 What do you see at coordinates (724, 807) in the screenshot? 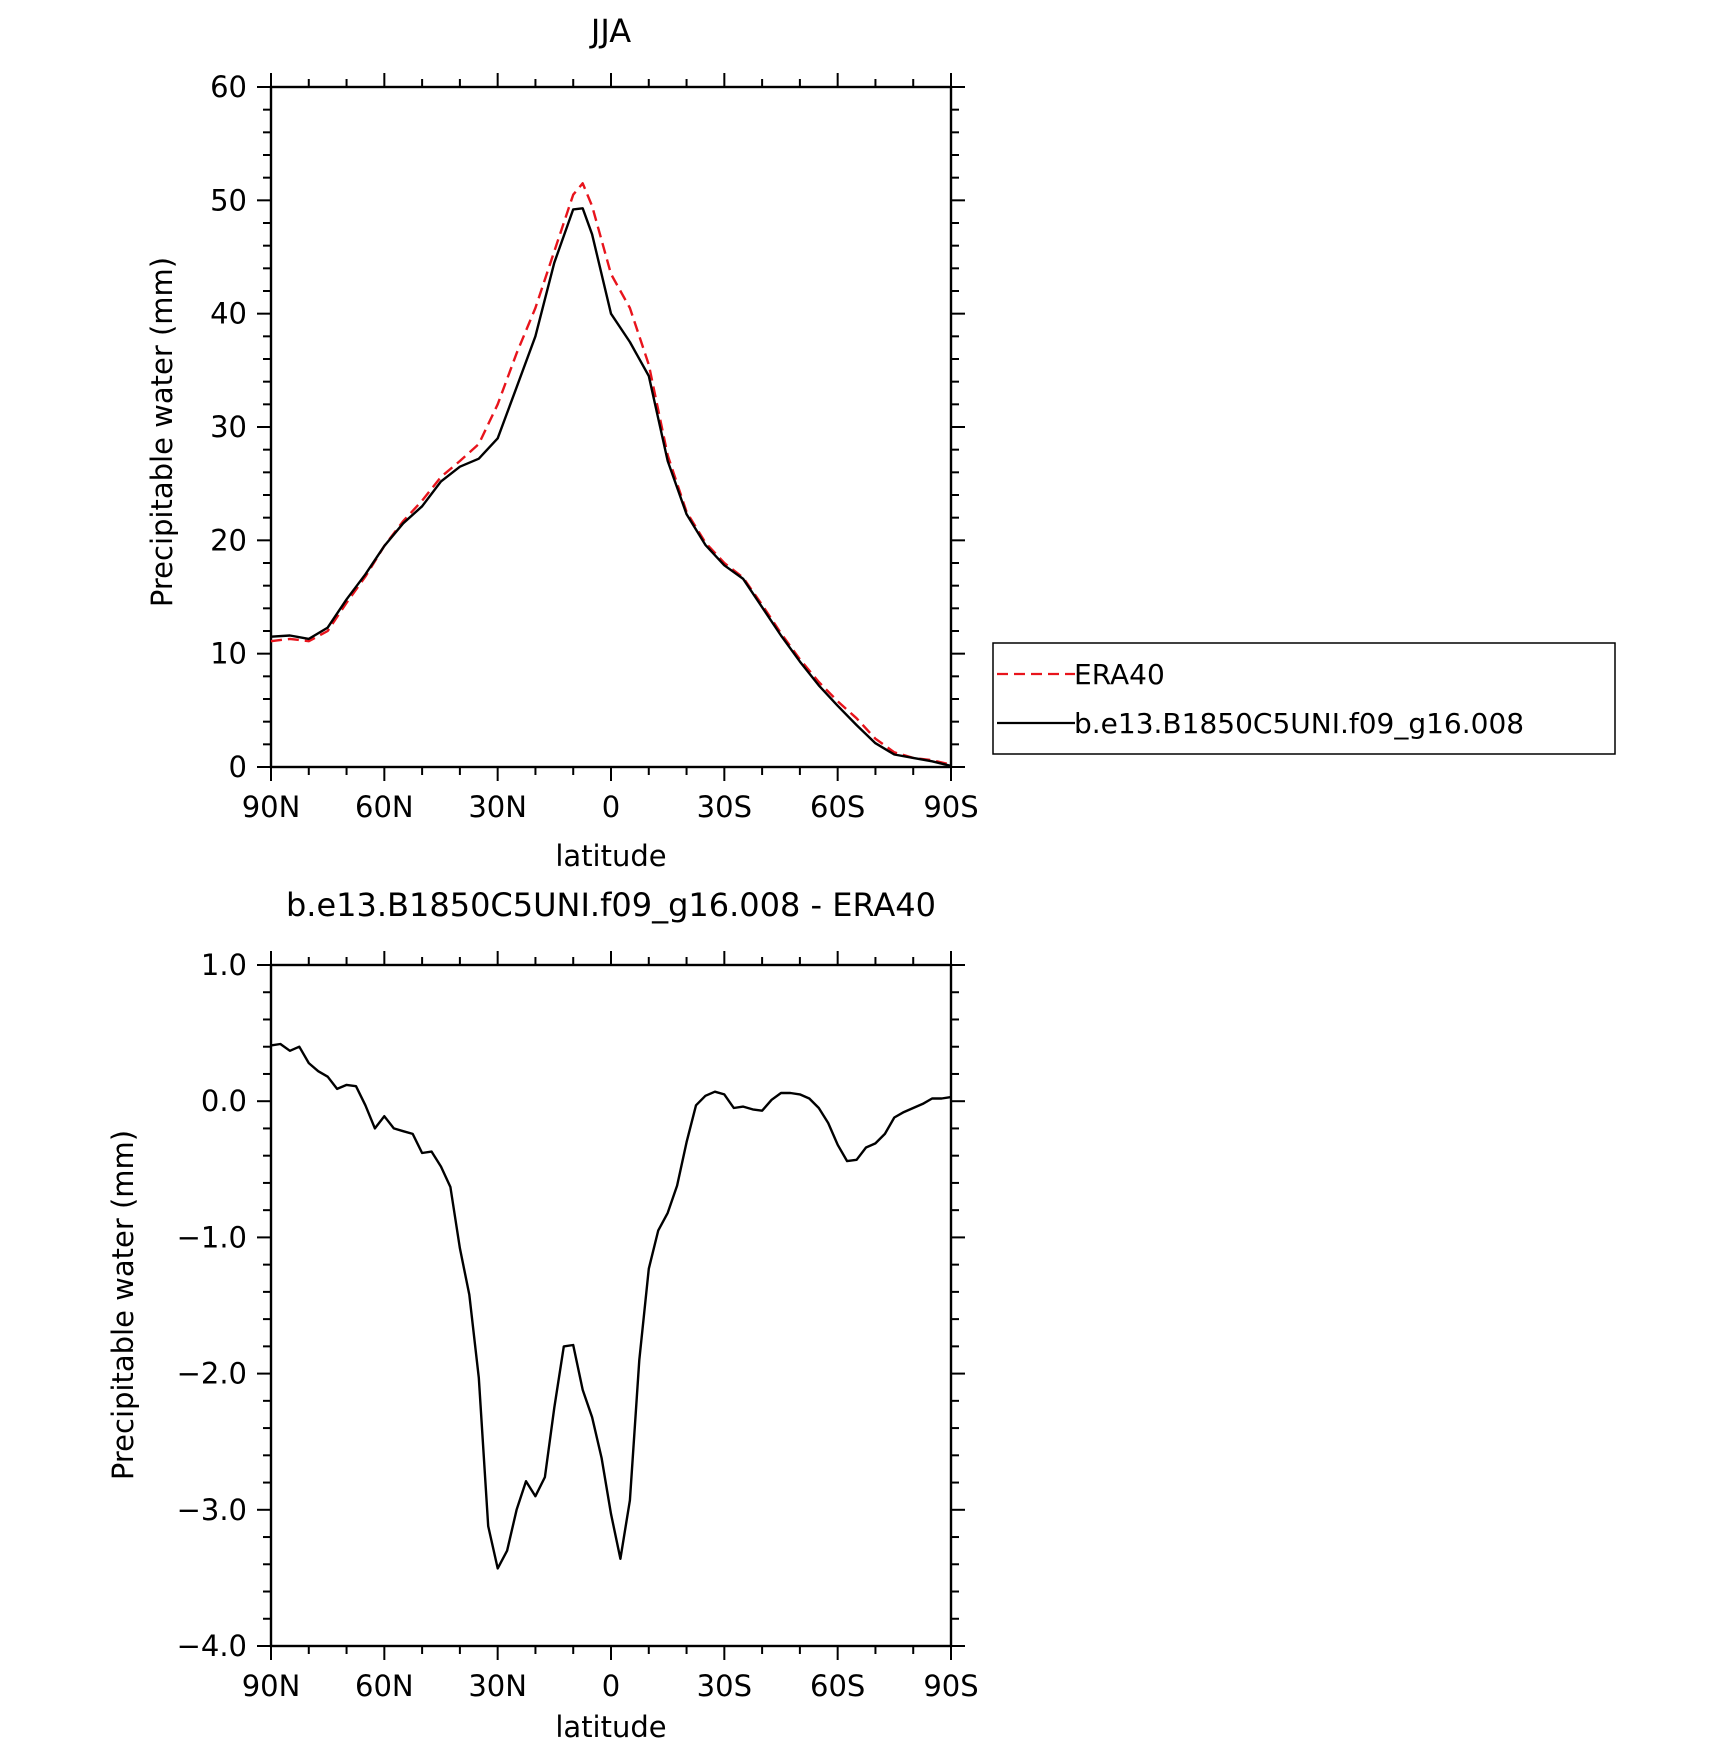
I see `top-x-tick-label: 30S` at bounding box center [724, 807].